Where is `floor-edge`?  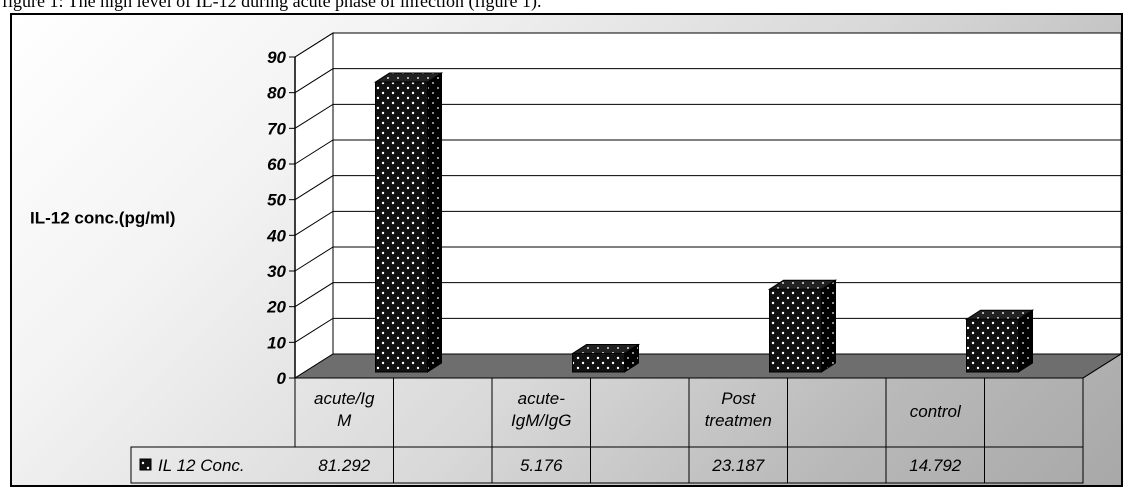 floor-edge is located at coordinates (1102, 366).